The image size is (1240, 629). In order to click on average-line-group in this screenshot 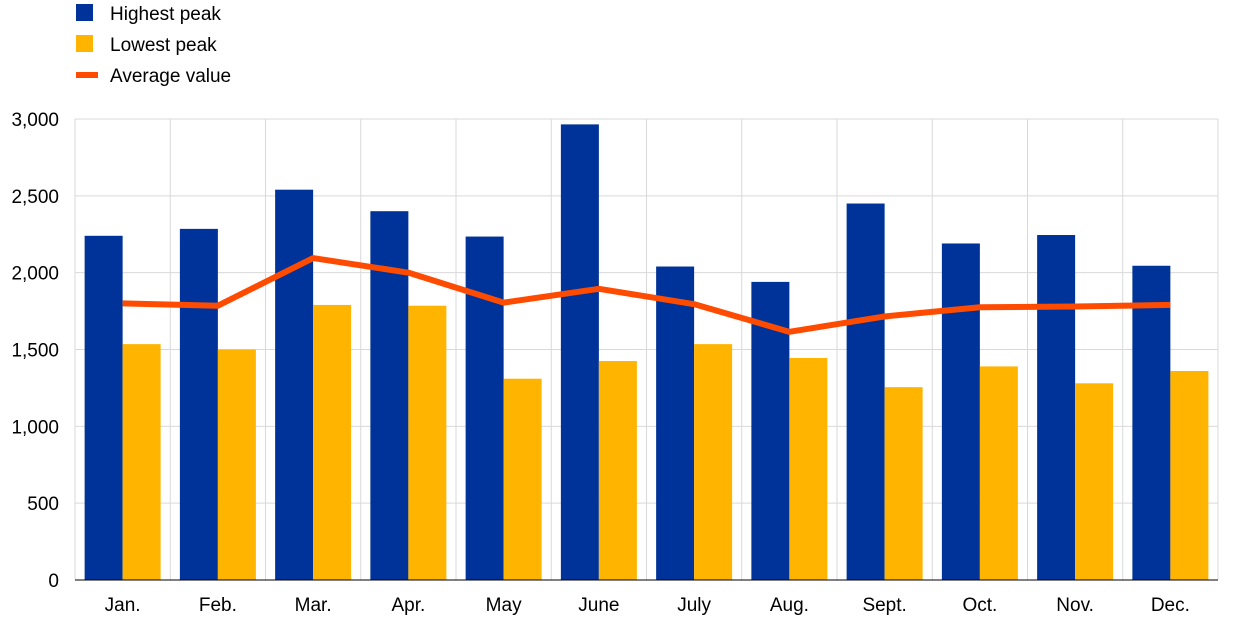, I will do `click(646, 295)`.